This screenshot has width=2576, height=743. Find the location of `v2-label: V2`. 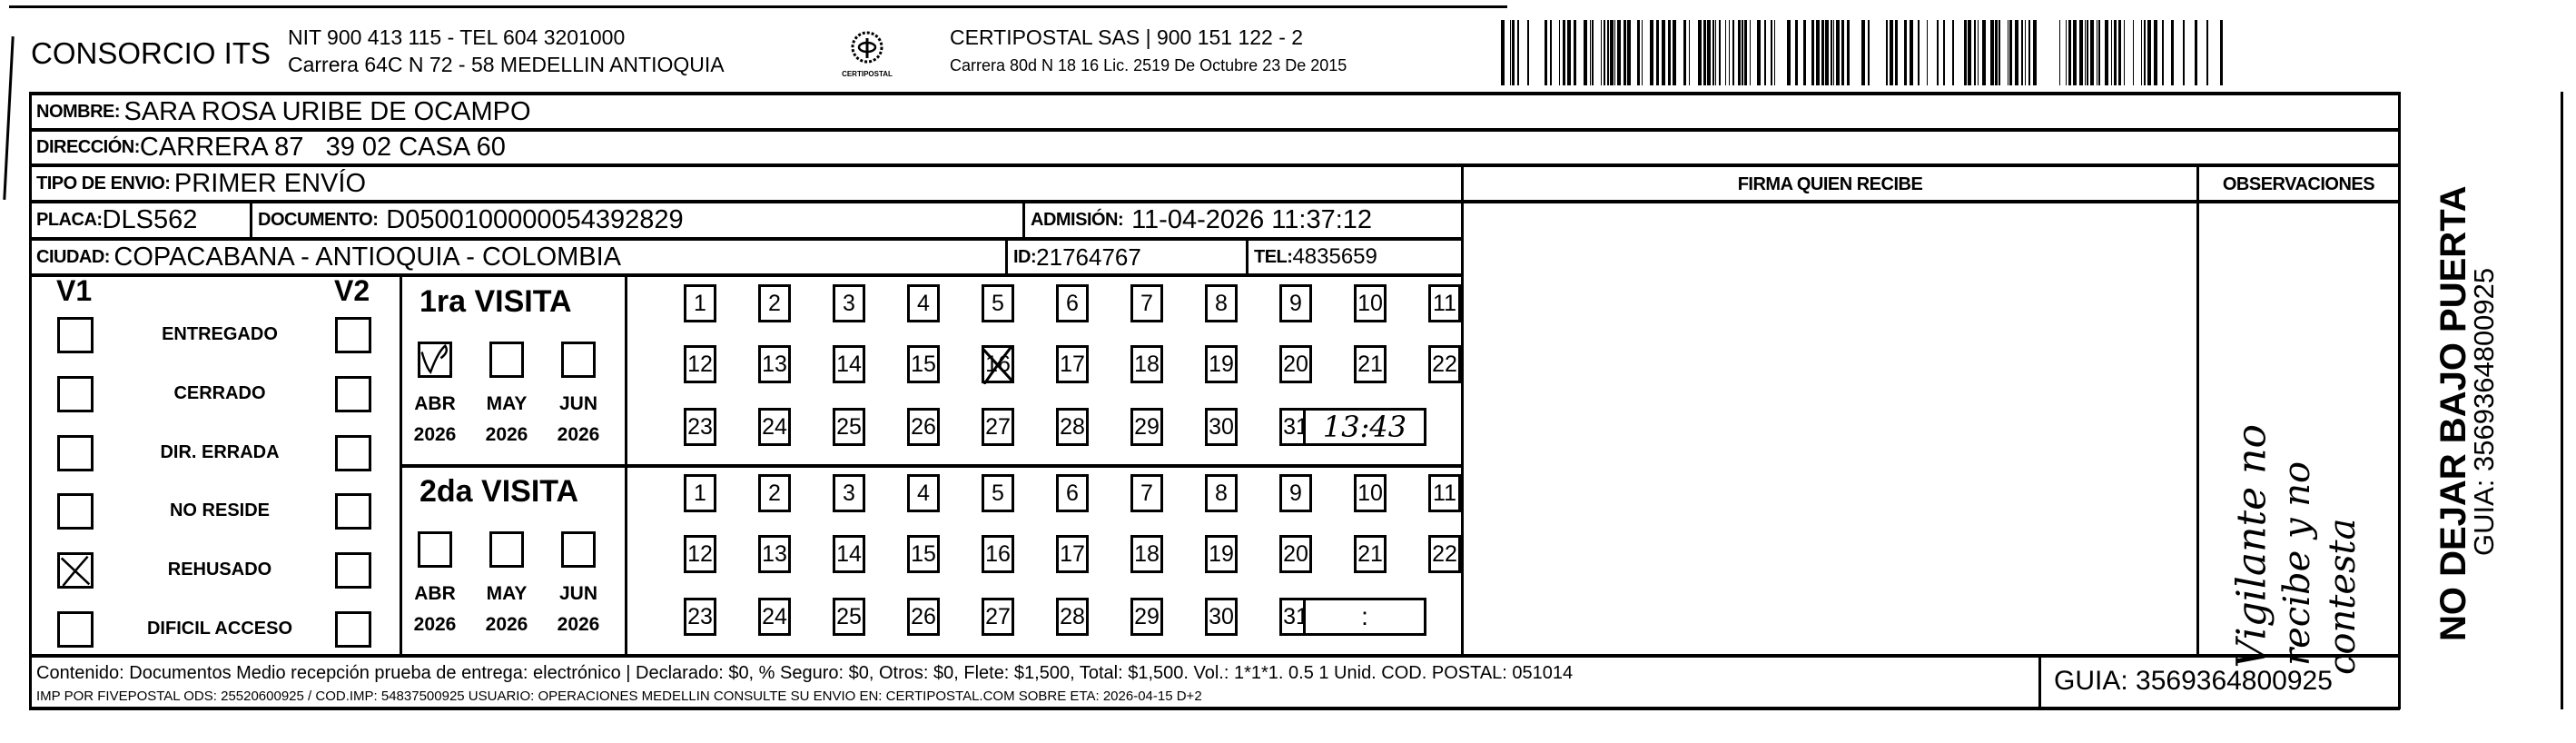

v2-label: V2 is located at coordinates (352, 291).